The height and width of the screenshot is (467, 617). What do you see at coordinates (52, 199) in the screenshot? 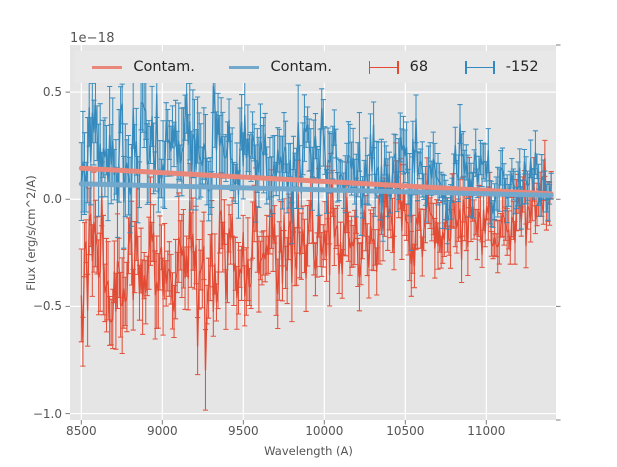
I see `y-tick-label: 0.0` at bounding box center [52, 199].